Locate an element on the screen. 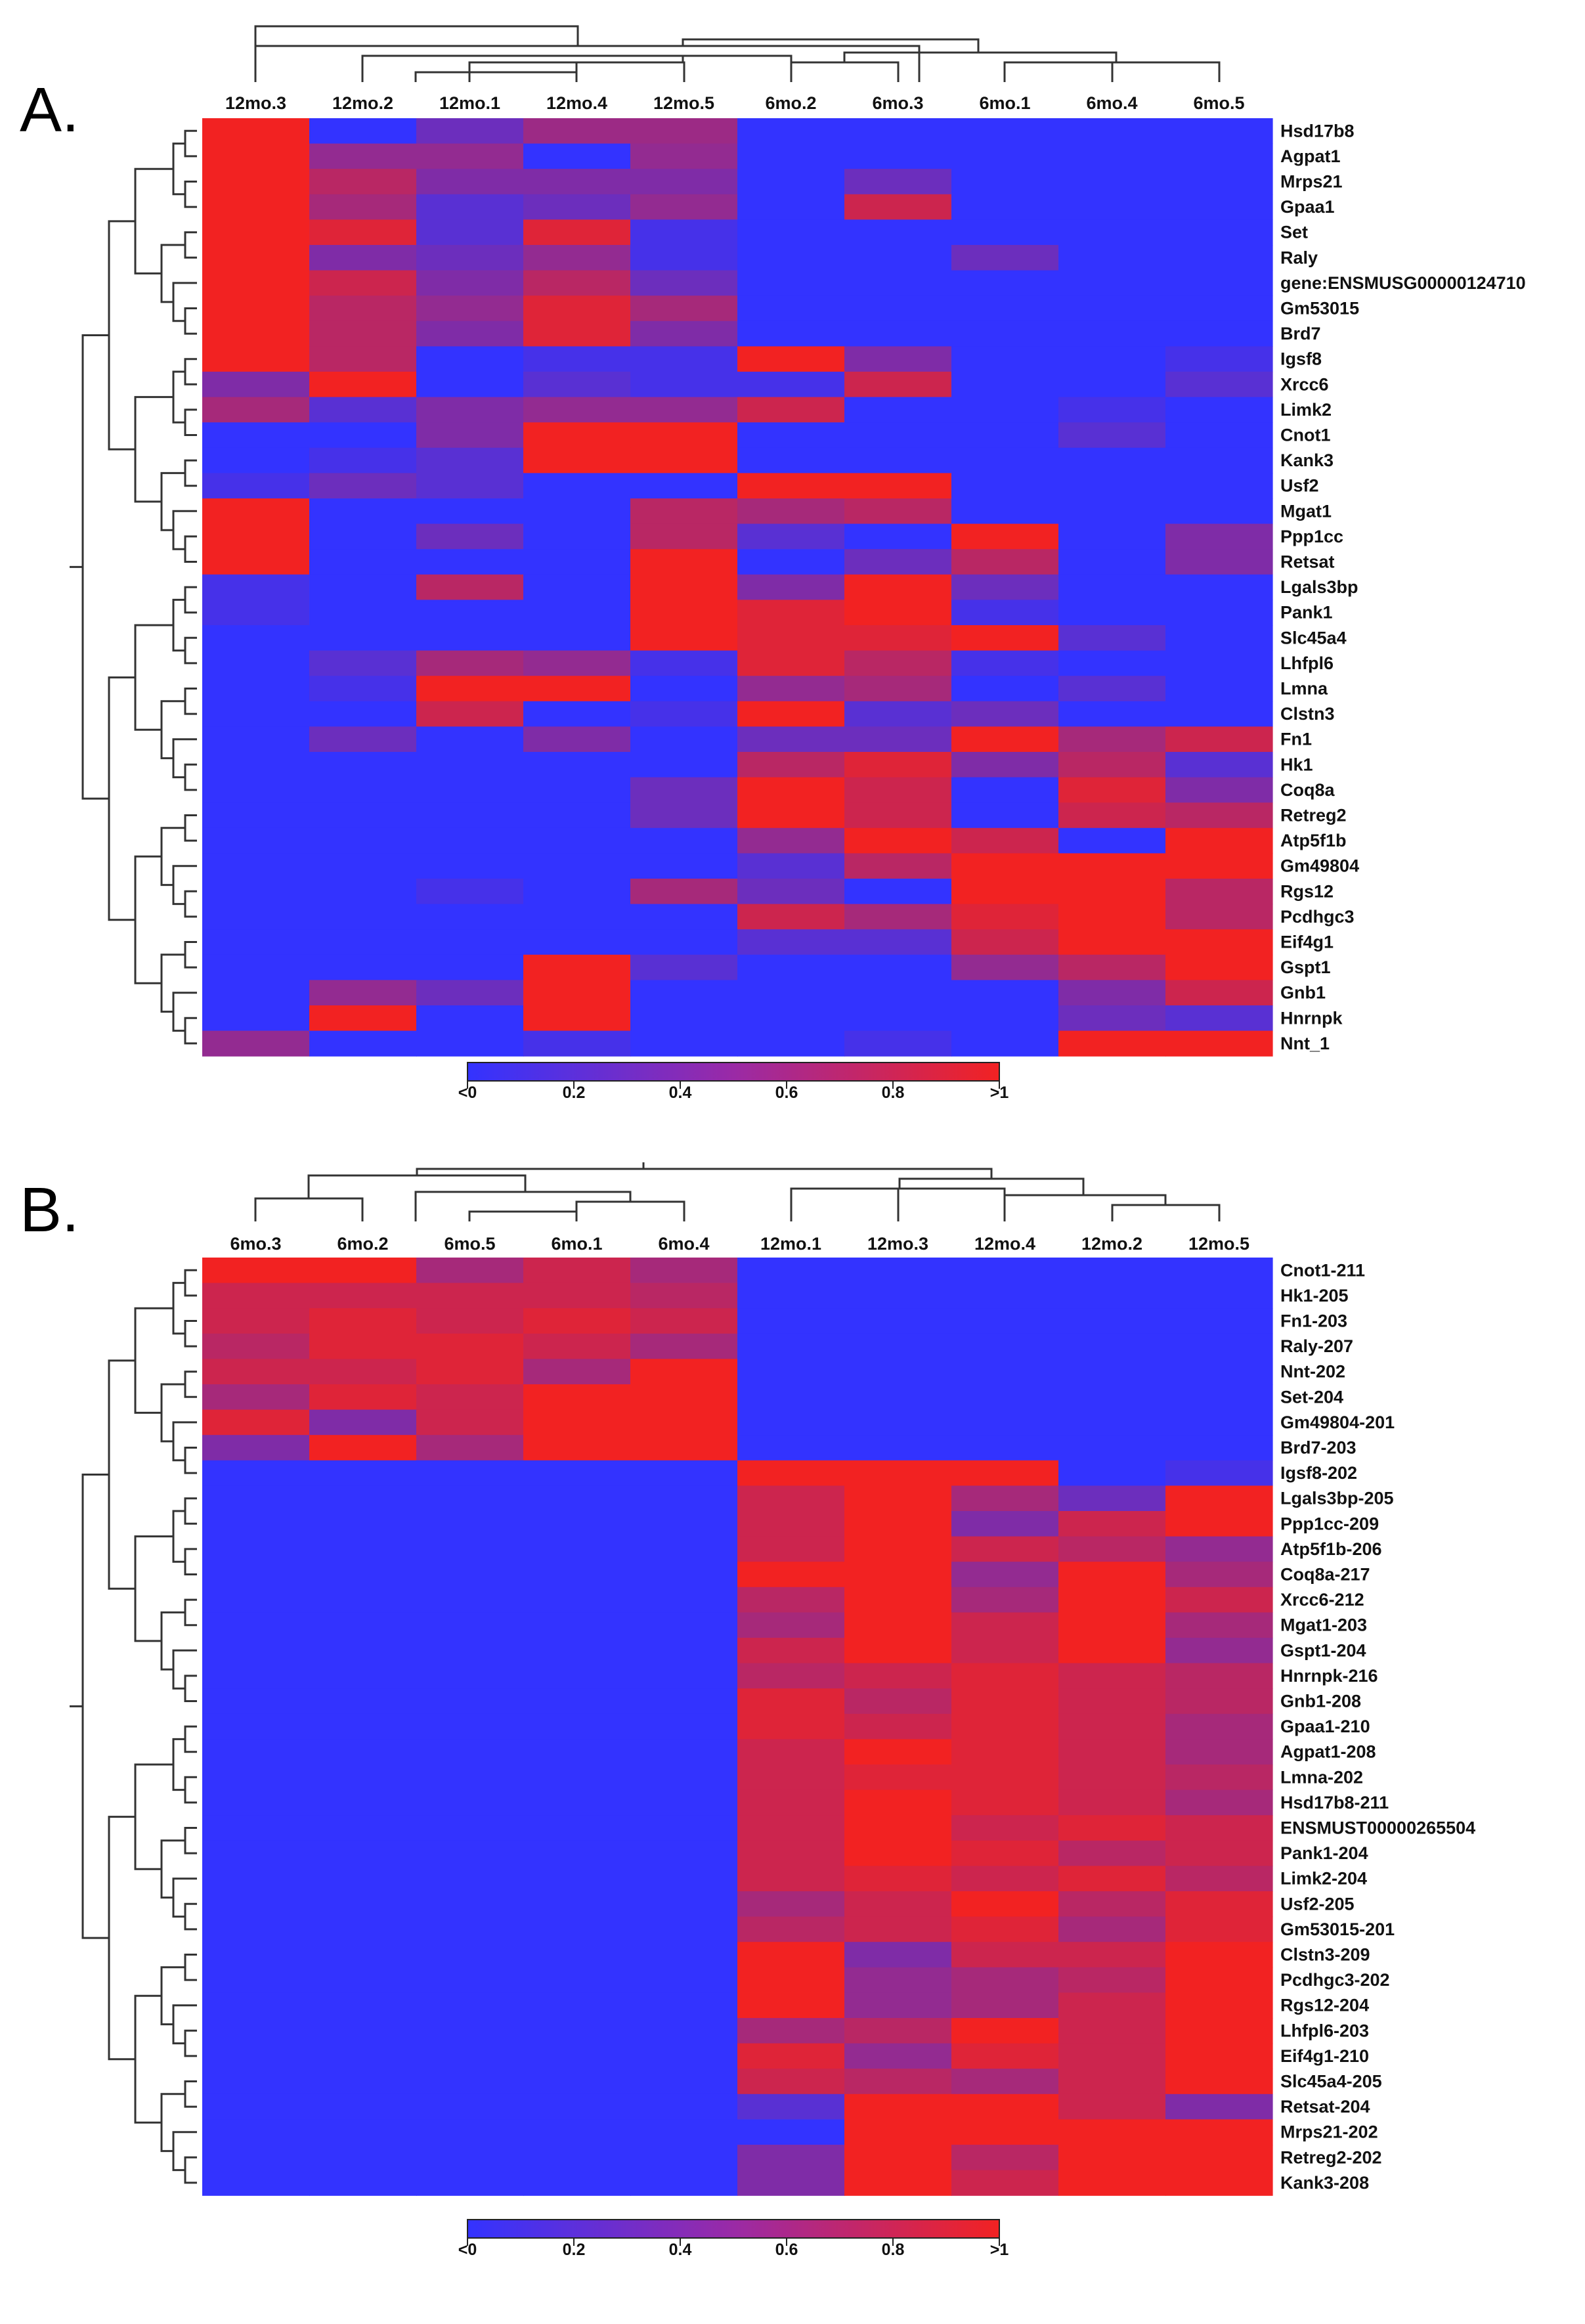  row-label: Limk2-204 is located at coordinates (1323, 1879).